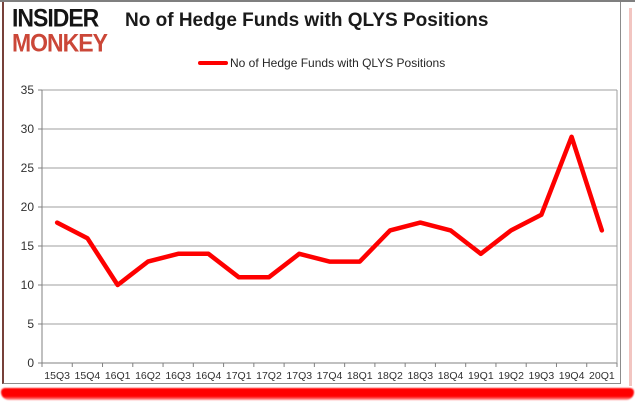 The image size is (635, 405). What do you see at coordinates (541, 376) in the screenshot?
I see `x-tick-label: 19Q3` at bounding box center [541, 376].